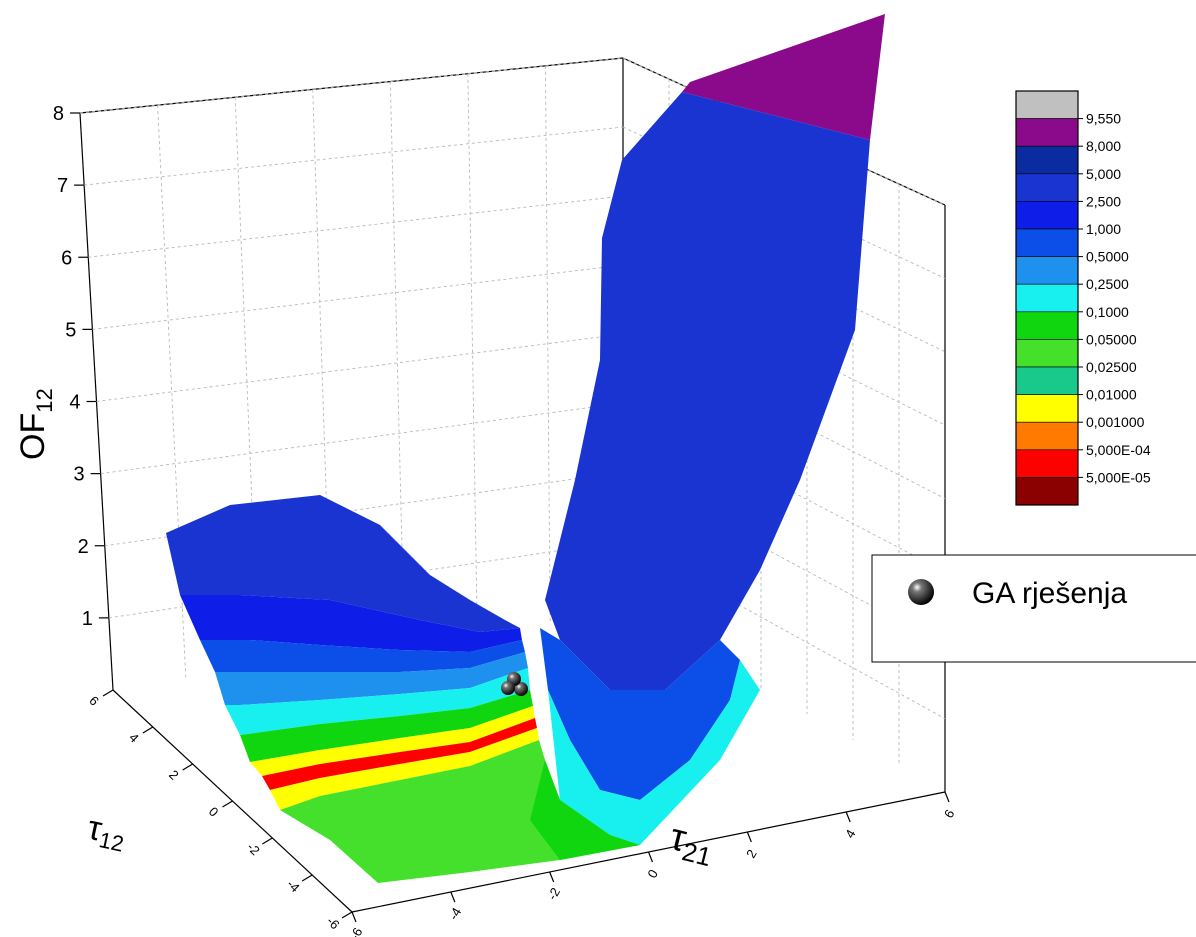 This screenshot has height=937, width=1196. Describe the element at coordinates (850, 834) in the screenshot. I see `x-tick-label: 4` at that location.